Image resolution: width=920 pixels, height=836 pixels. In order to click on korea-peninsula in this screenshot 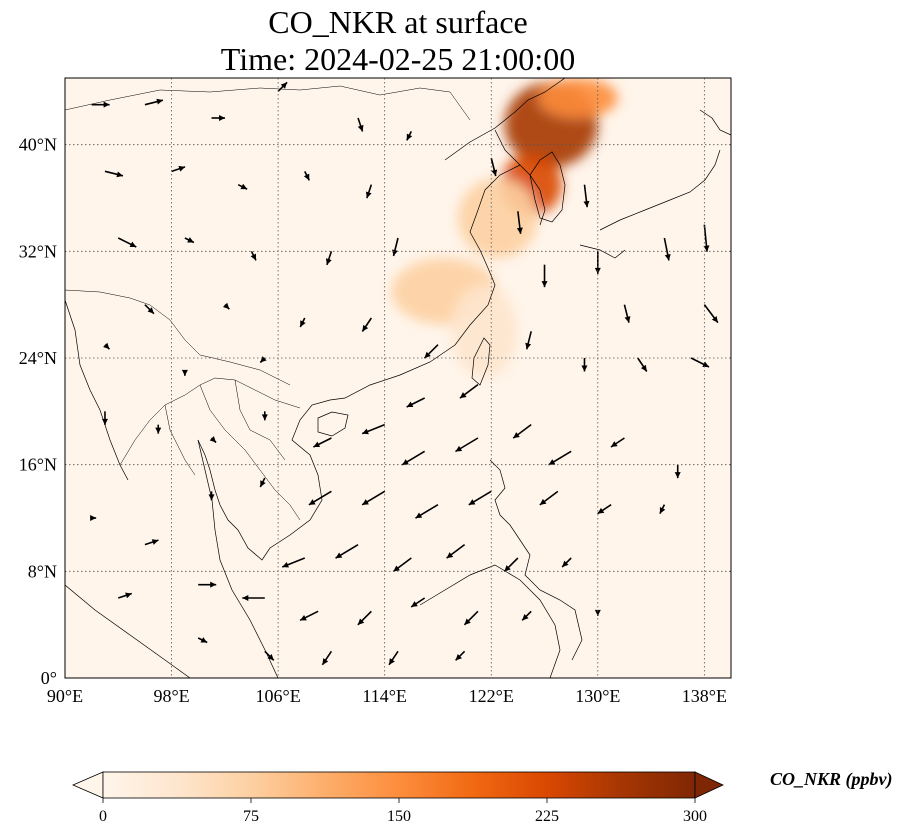, I will do `click(547, 187)`.